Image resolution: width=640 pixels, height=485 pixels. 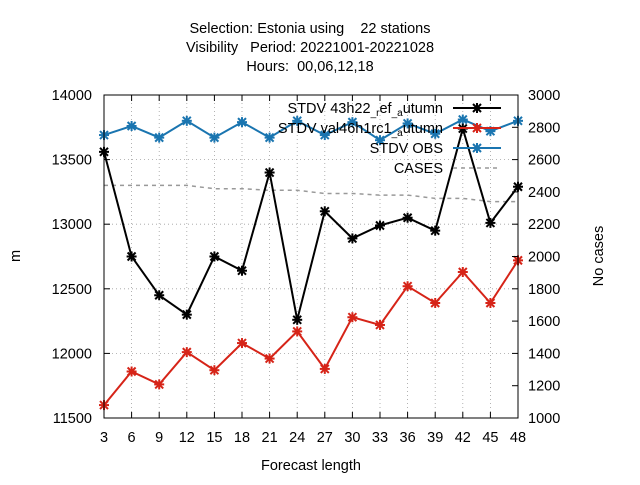 What do you see at coordinates (435, 438) in the screenshot?
I see `x-tick-label: 39` at bounding box center [435, 438].